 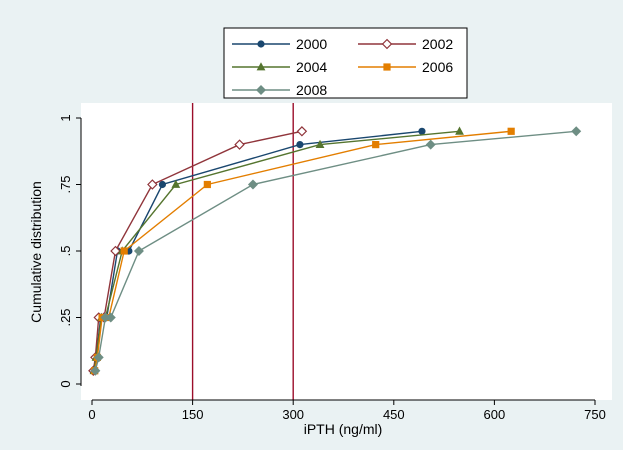 I want to click on legend-marker-2000, so click(x=261, y=44).